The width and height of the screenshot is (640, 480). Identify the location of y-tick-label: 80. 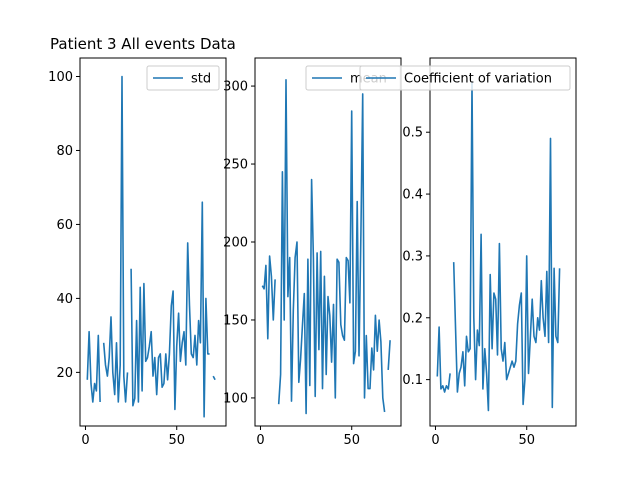
(64, 151).